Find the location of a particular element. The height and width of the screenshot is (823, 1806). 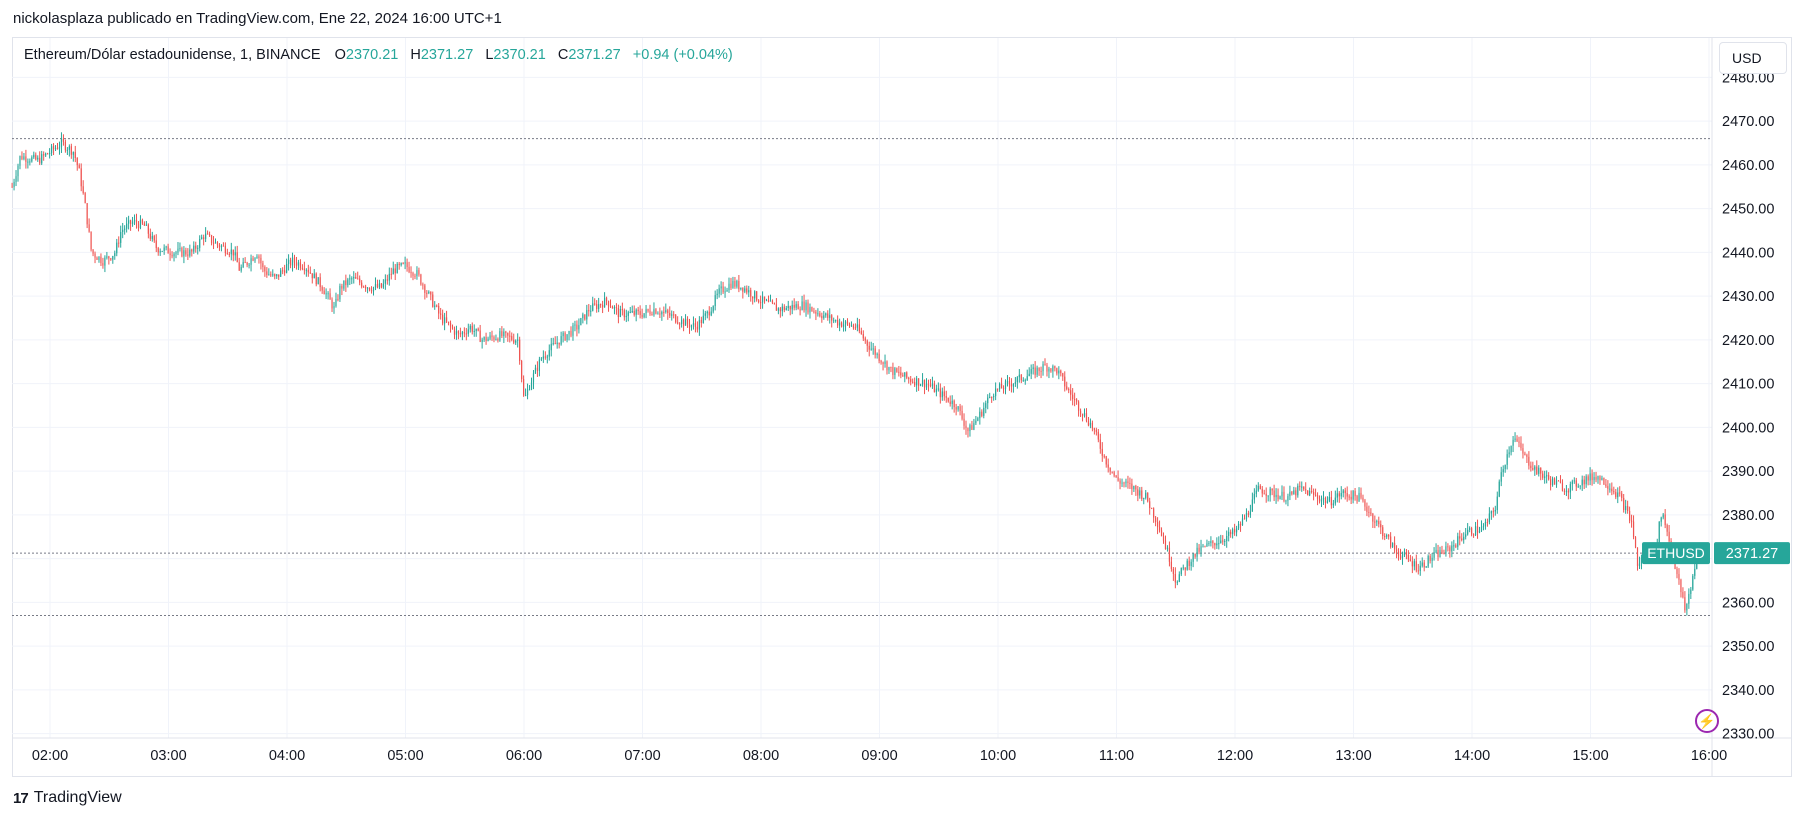

x-tick-label: 07:00 is located at coordinates (642, 756).